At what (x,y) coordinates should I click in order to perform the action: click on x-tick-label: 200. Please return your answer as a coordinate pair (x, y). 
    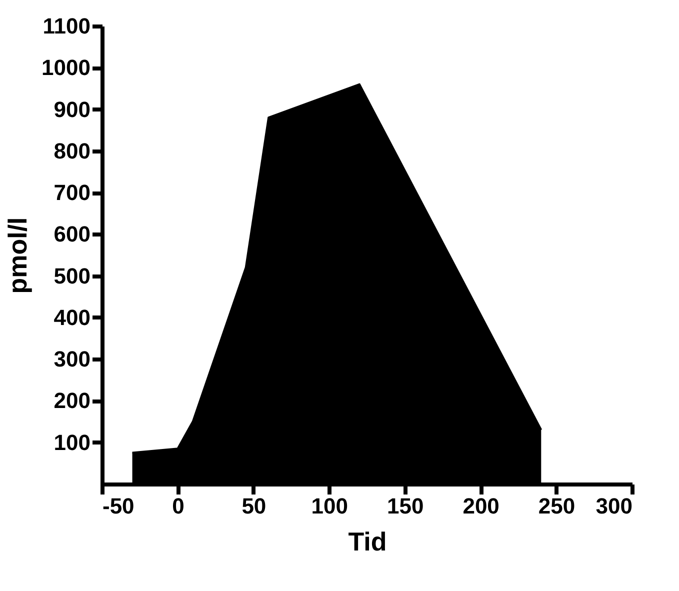
    Looking at the image, I should click on (481, 506).